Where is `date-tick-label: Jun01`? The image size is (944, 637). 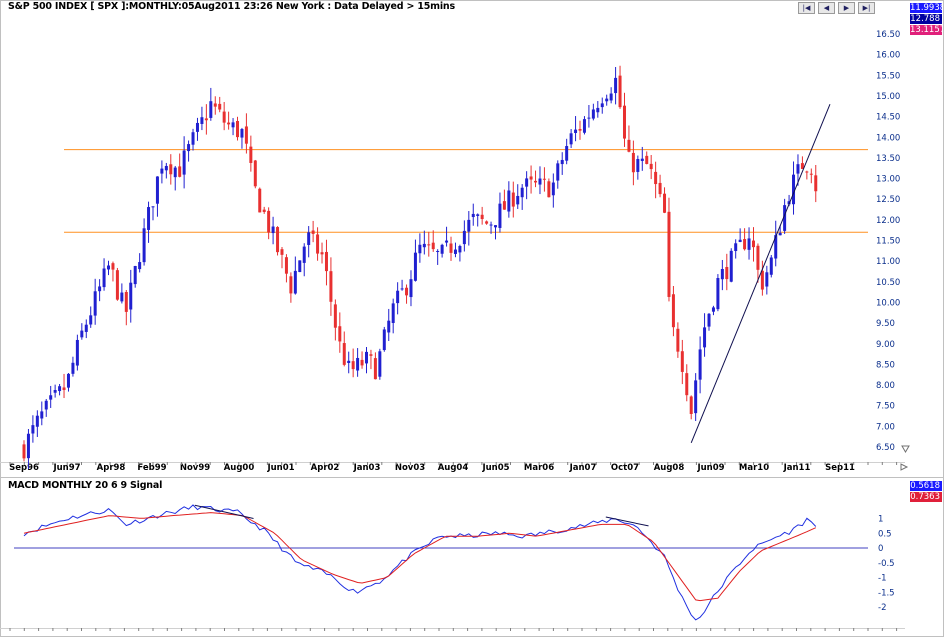 date-tick-label: Jun01 is located at coordinates (280, 468).